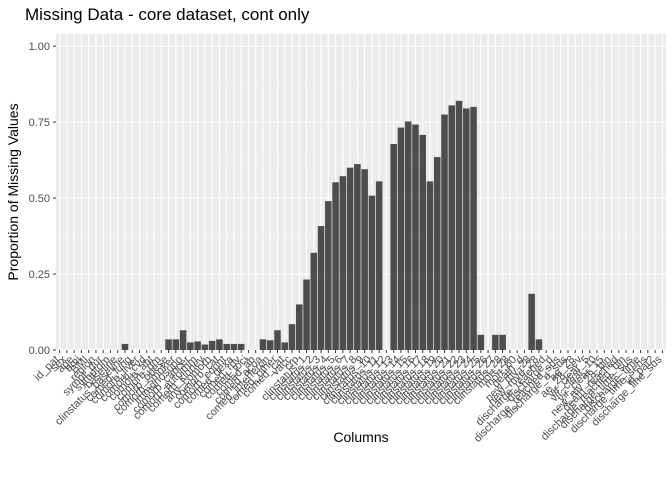  Describe the element at coordinates (197, 345) in the screenshot. I see `bar-comorb_autoimm` at that location.